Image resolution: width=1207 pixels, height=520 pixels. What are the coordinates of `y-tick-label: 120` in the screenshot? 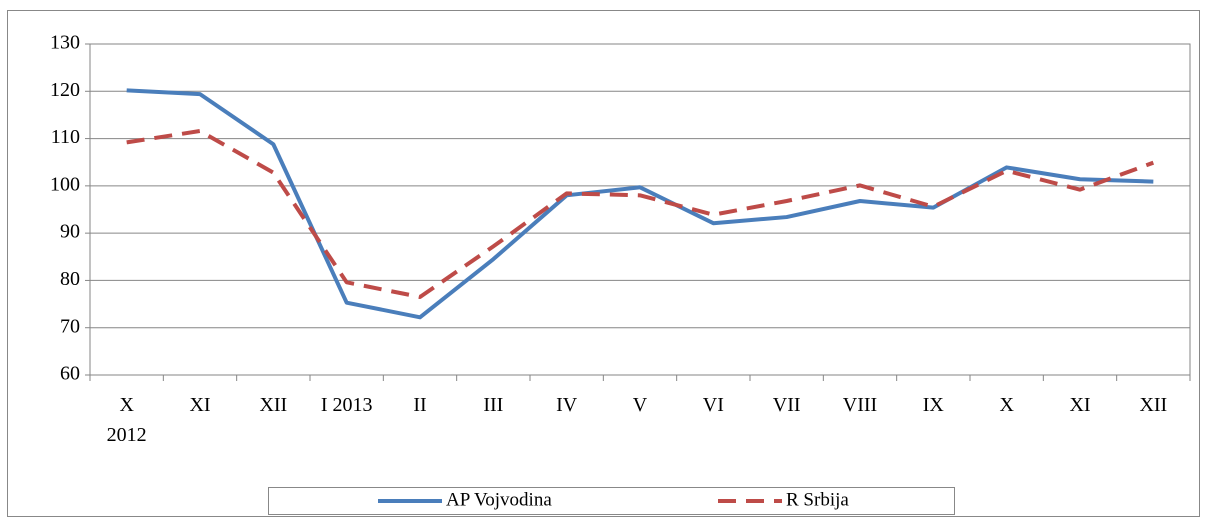 It's located at (65, 90).